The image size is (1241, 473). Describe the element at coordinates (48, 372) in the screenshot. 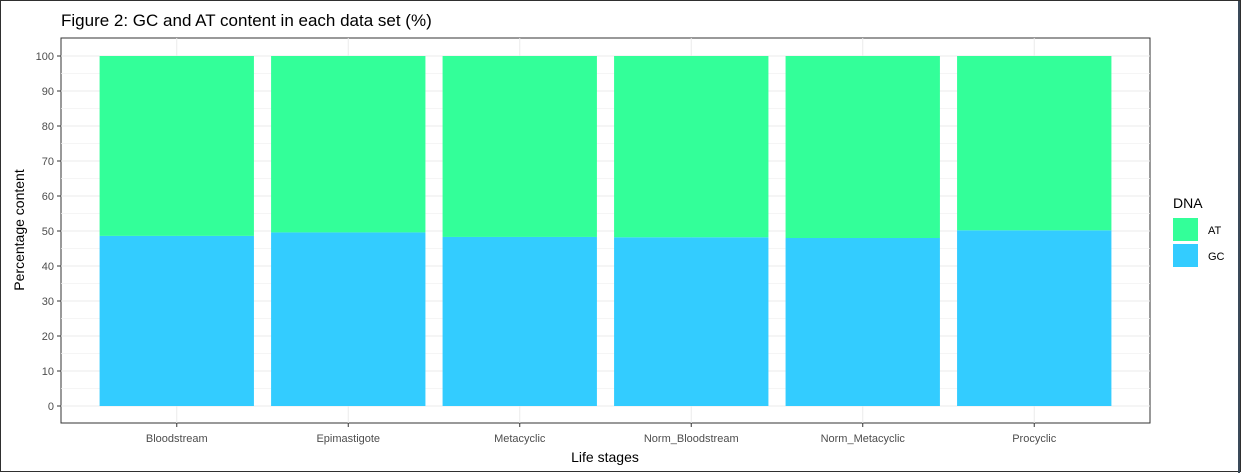

I see `y-tick-label: 10` at that location.